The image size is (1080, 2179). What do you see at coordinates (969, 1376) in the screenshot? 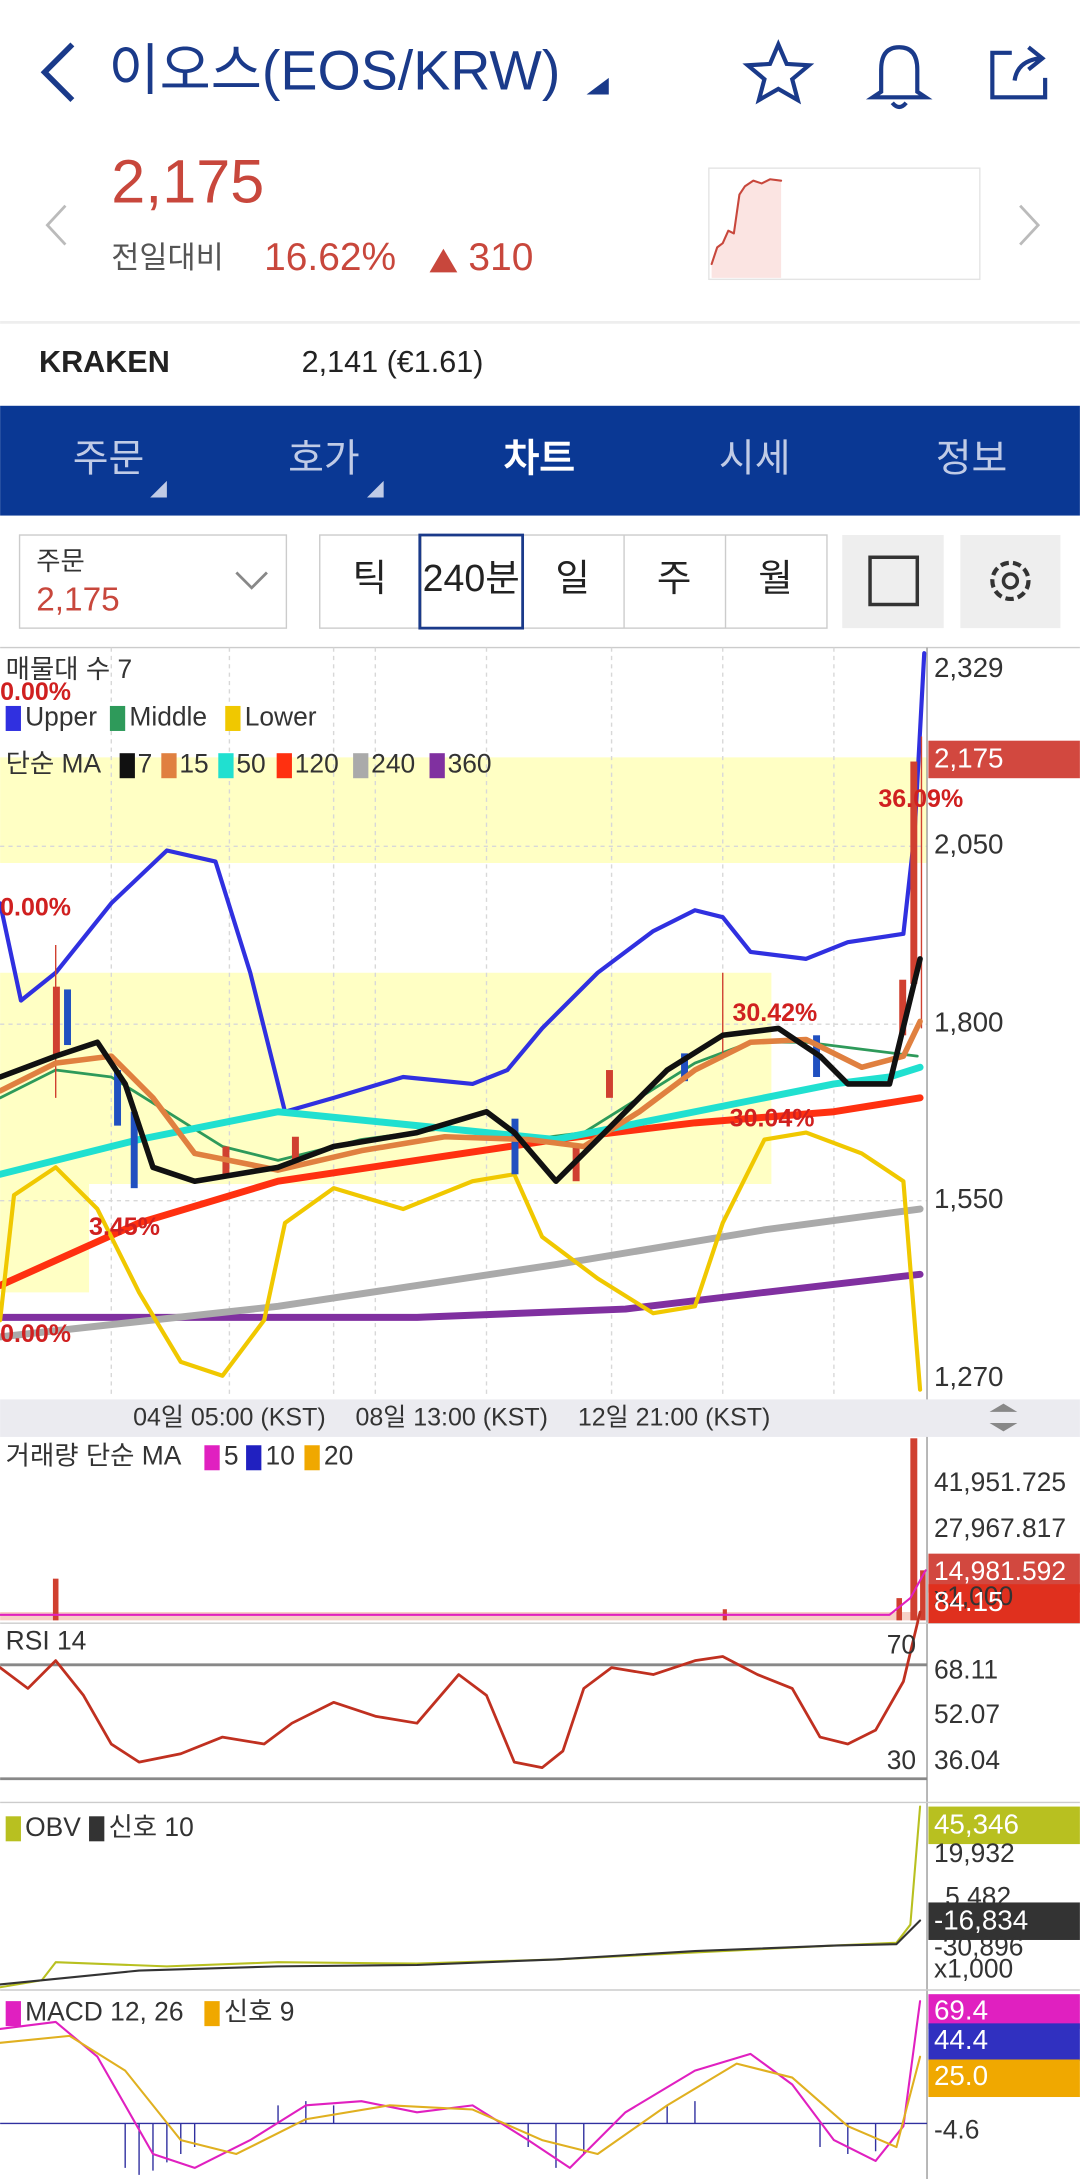
I see `price-axis-label: 1,270` at bounding box center [969, 1376].